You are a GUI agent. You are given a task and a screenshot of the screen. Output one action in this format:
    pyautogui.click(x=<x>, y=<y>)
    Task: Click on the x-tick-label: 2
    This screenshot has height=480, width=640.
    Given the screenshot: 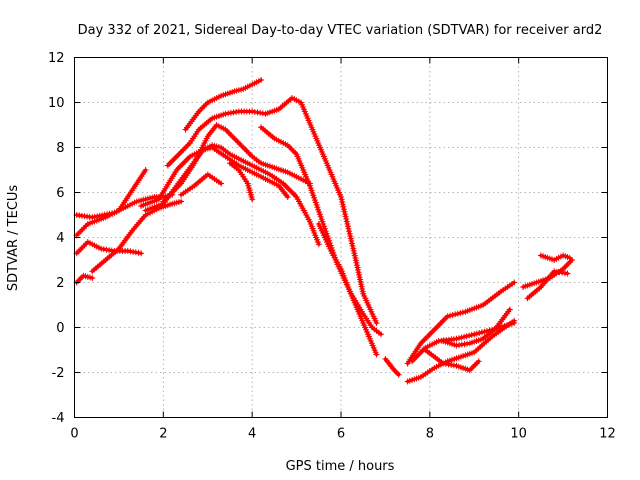 What is the action you would take?
    pyautogui.click(x=163, y=434)
    